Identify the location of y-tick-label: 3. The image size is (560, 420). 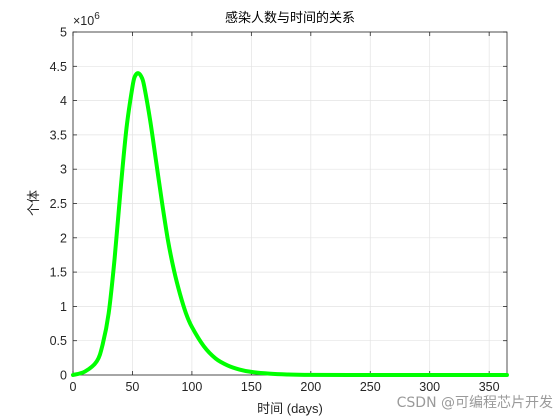
(63, 170).